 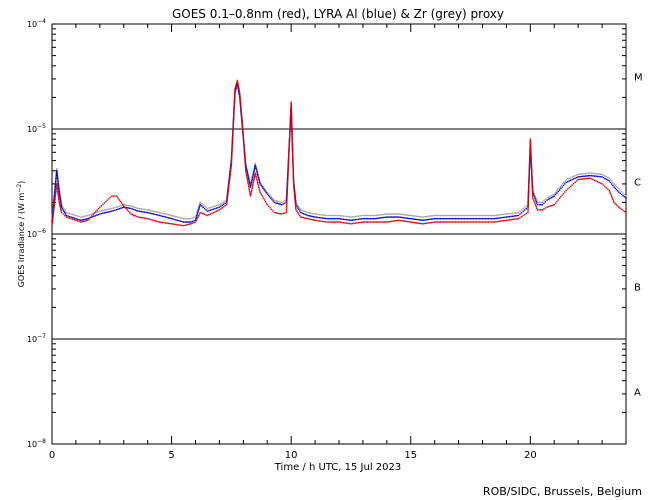 What do you see at coordinates (19, 188) in the screenshot?
I see `y-axis-label-exp: −2` at bounding box center [19, 188].